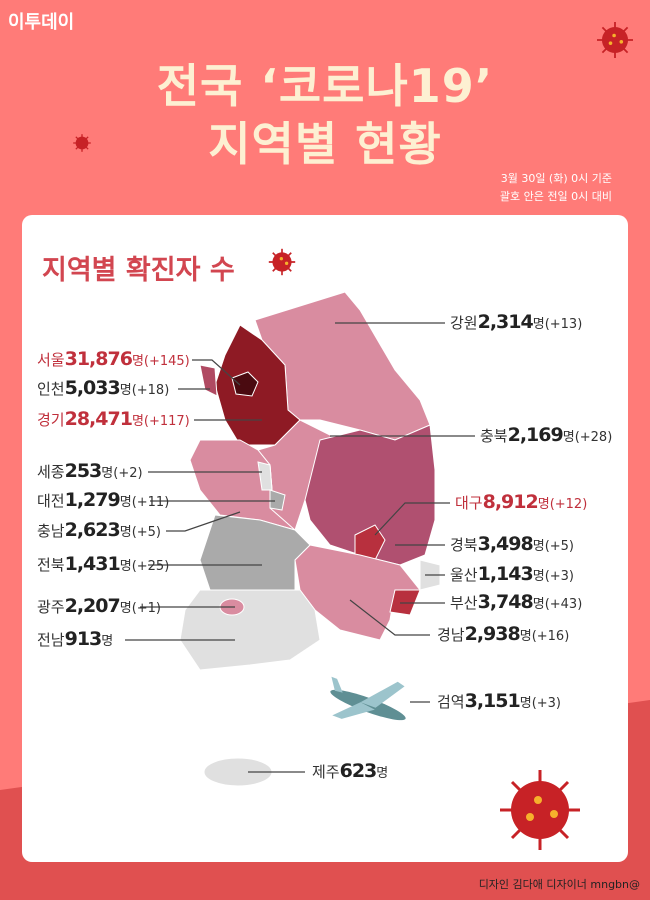  What do you see at coordinates (494, 436) in the screenshot?
I see `region-name: 충북` at bounding box center [494, 436].